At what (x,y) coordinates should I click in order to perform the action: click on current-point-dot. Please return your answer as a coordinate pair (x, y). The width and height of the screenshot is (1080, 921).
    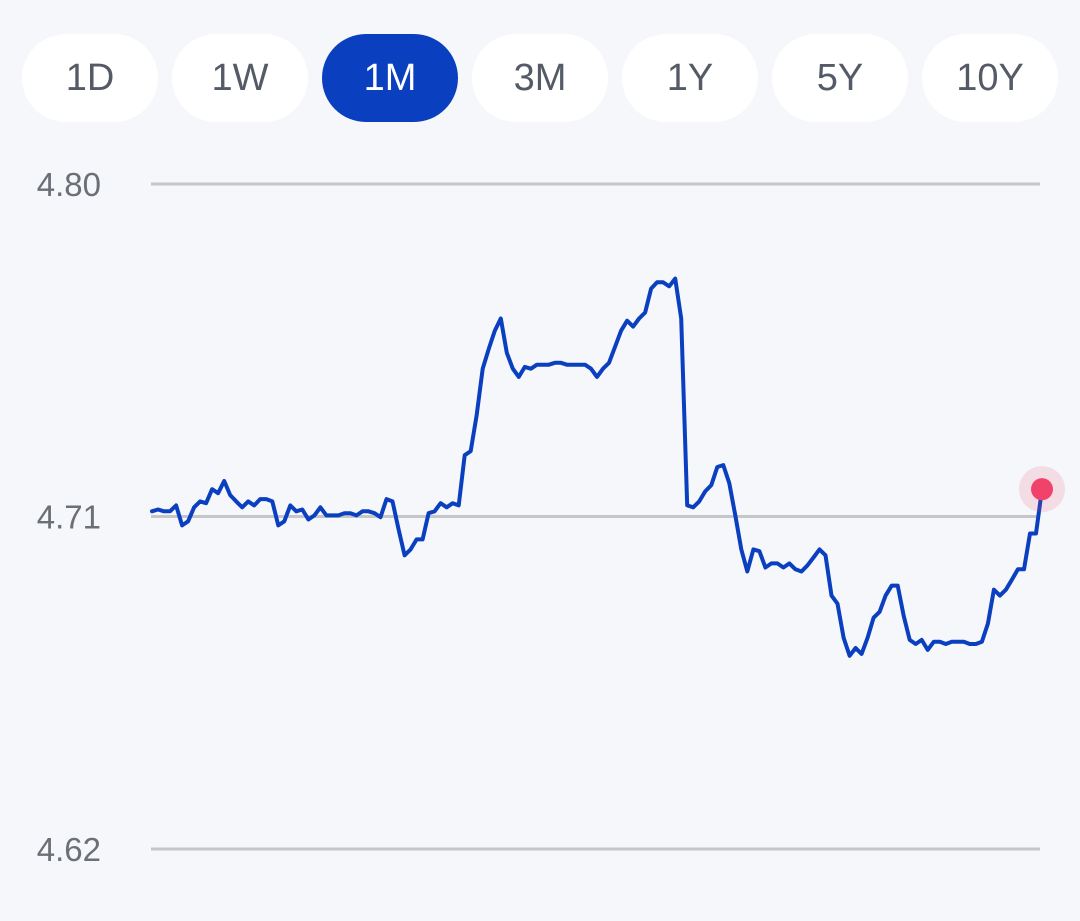
    Looking at the image, I should click on (1042, 489).